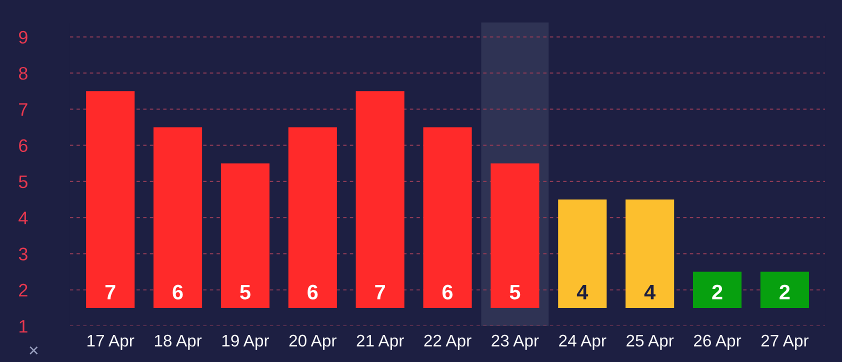  What do you see at coordinates (23, 182) in the screenshot?
I see `y-tick-label: 5` at bounding box center [23, 182].